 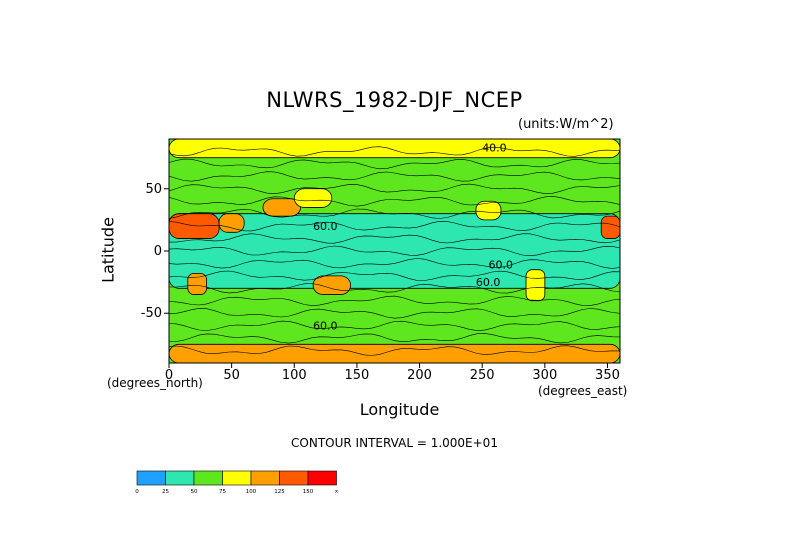 I want to click on colorbar-label: 125, so click(x=279, y=492).